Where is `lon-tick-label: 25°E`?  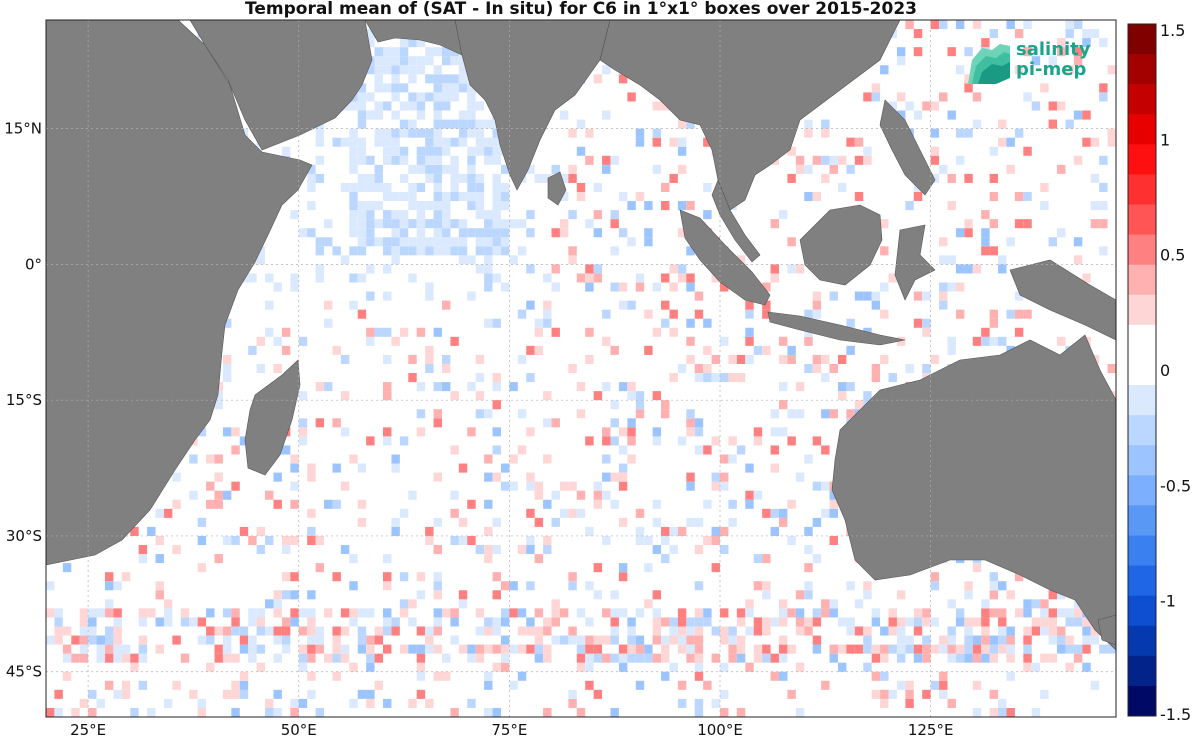
lon-tick-label: 25°E is located at coordinates (88, 730).